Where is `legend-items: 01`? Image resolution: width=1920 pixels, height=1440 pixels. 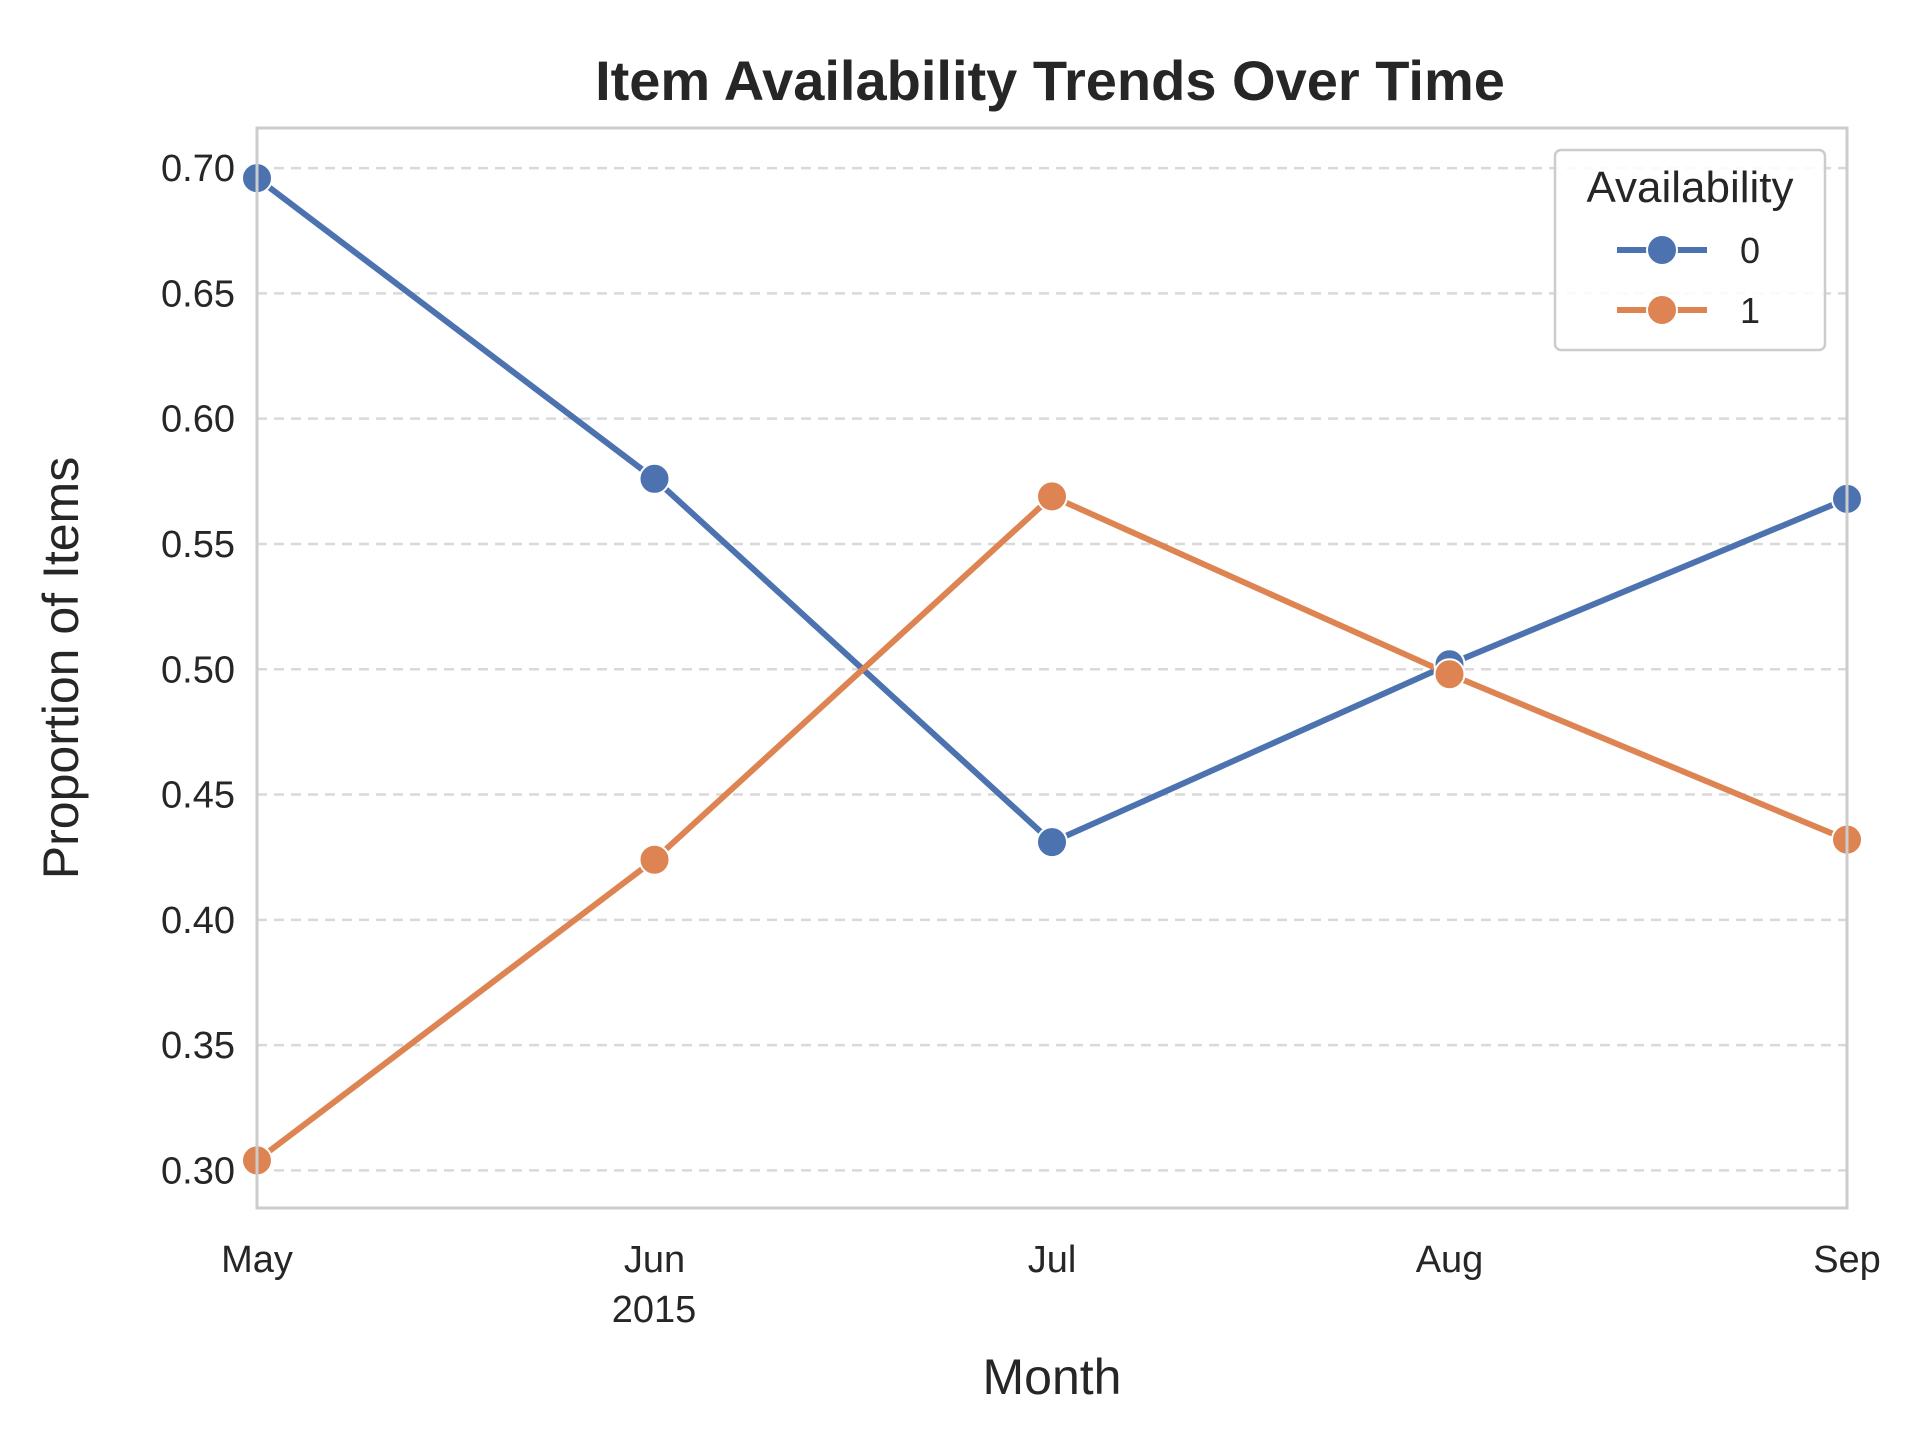 legend-items: 01 is located at coordinates (1688, 280).